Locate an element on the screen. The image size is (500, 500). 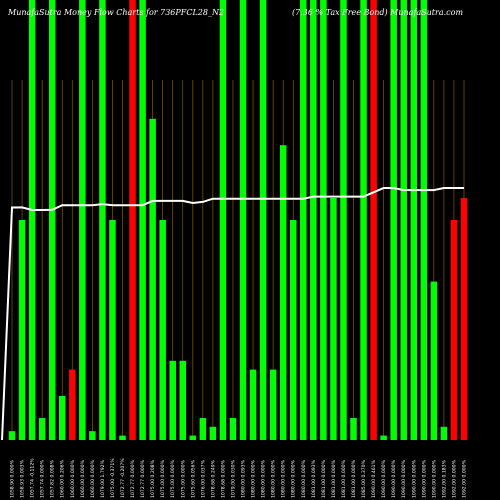
x-tick-label: 1081.00 0.093% is located at coordinates (314, 478).